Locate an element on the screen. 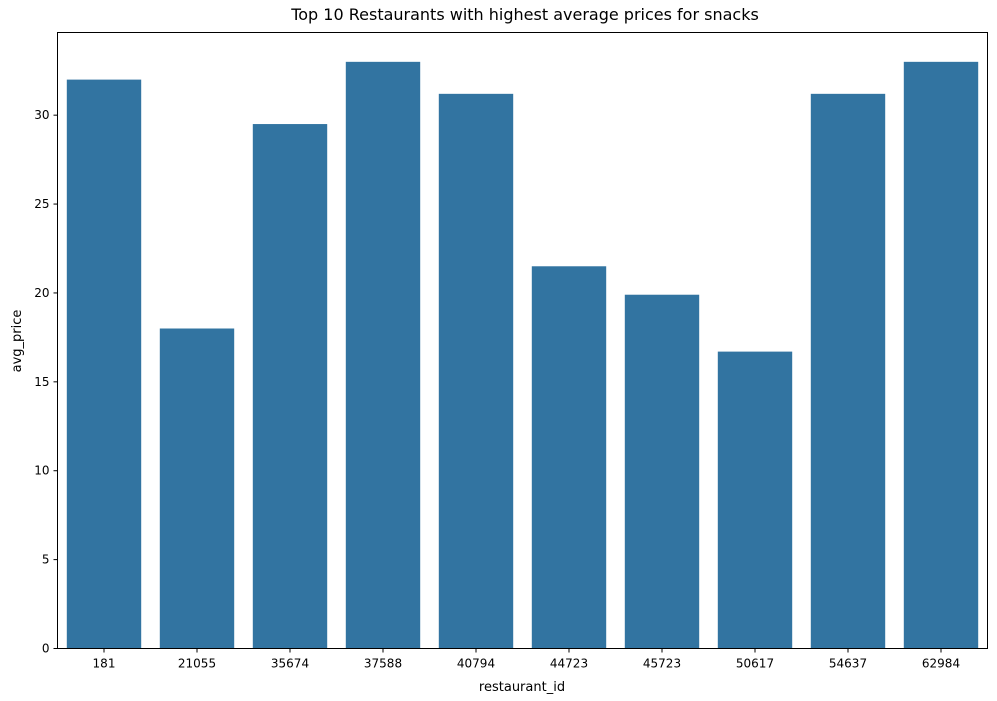 Image resolution: width=997 pixels, height=701 pixels. x-tick-label: 35674 is located at coordinates (290, 664).